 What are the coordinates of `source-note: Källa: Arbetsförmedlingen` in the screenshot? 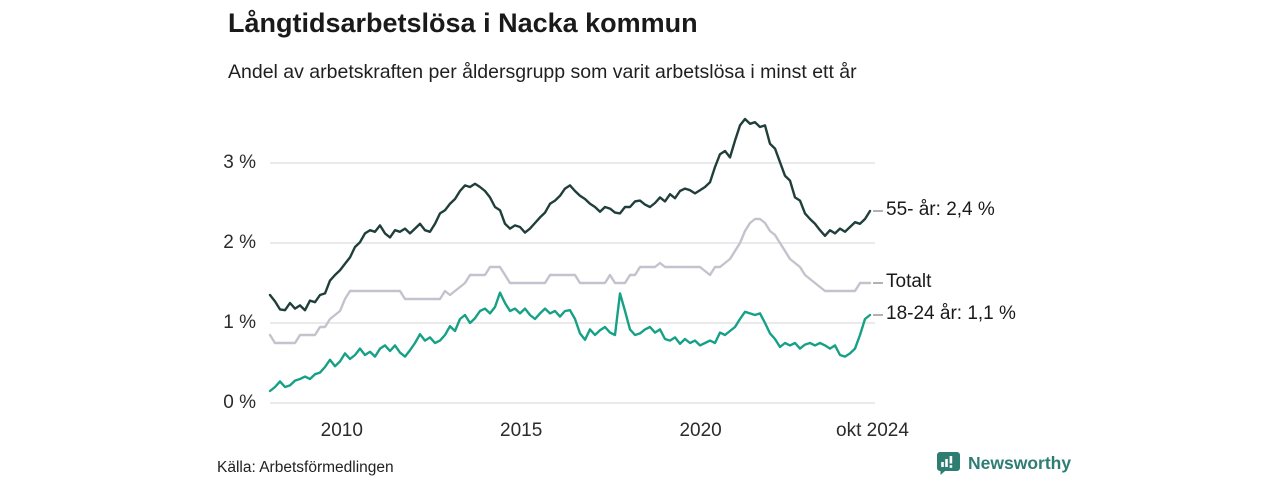 It's located at (305, 467).